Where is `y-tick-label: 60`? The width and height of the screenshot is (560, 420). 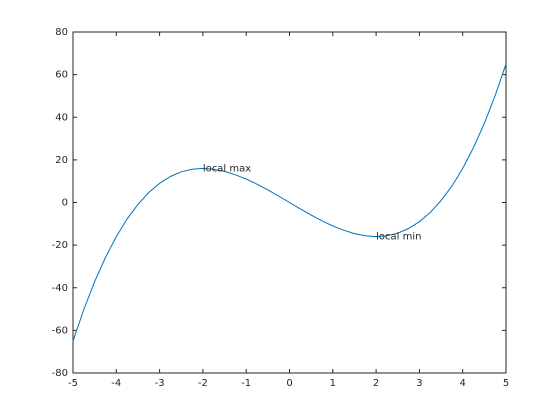 y-tick-label: 60 is located at coordinates (61, 75).